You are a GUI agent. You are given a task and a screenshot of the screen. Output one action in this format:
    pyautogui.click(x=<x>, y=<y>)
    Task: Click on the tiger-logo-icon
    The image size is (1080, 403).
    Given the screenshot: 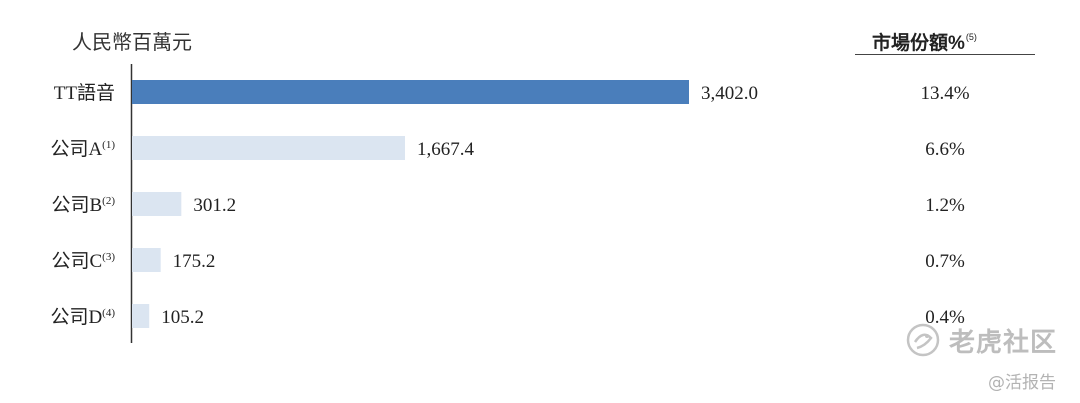 What is the action you would take?
    pyautogui.click(x=923, y=340)
    